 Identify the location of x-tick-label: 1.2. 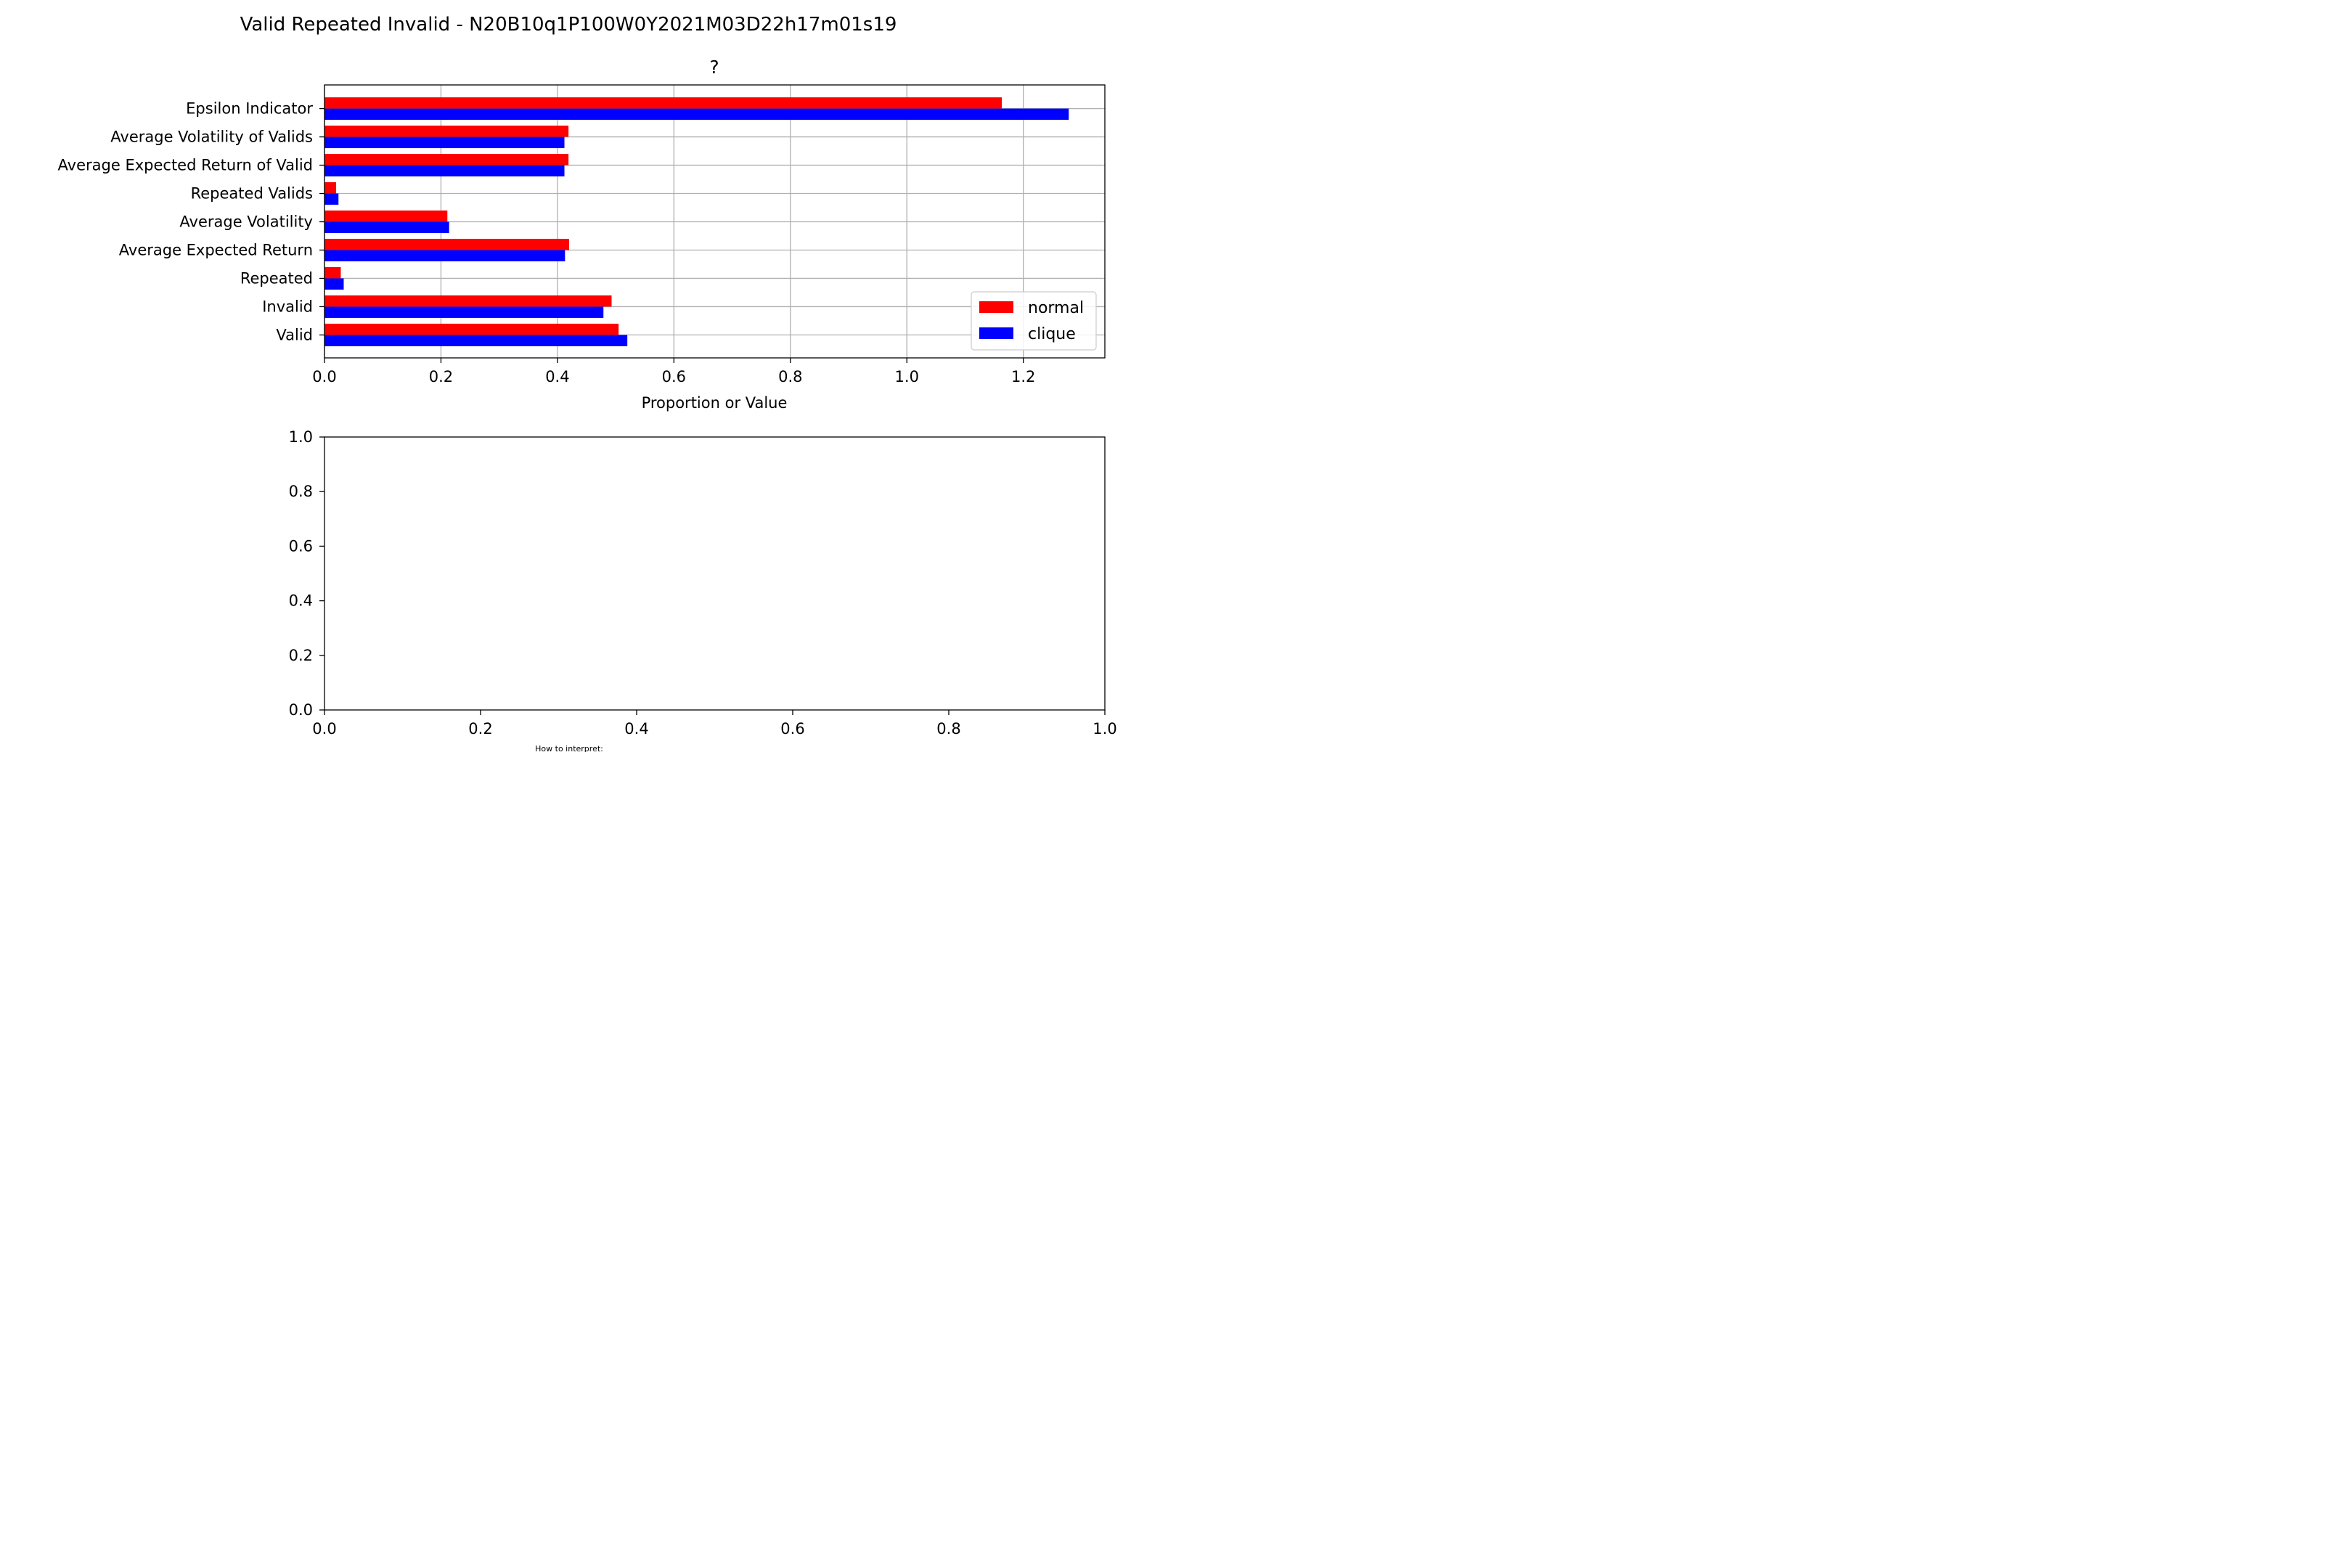
(1023, 377).